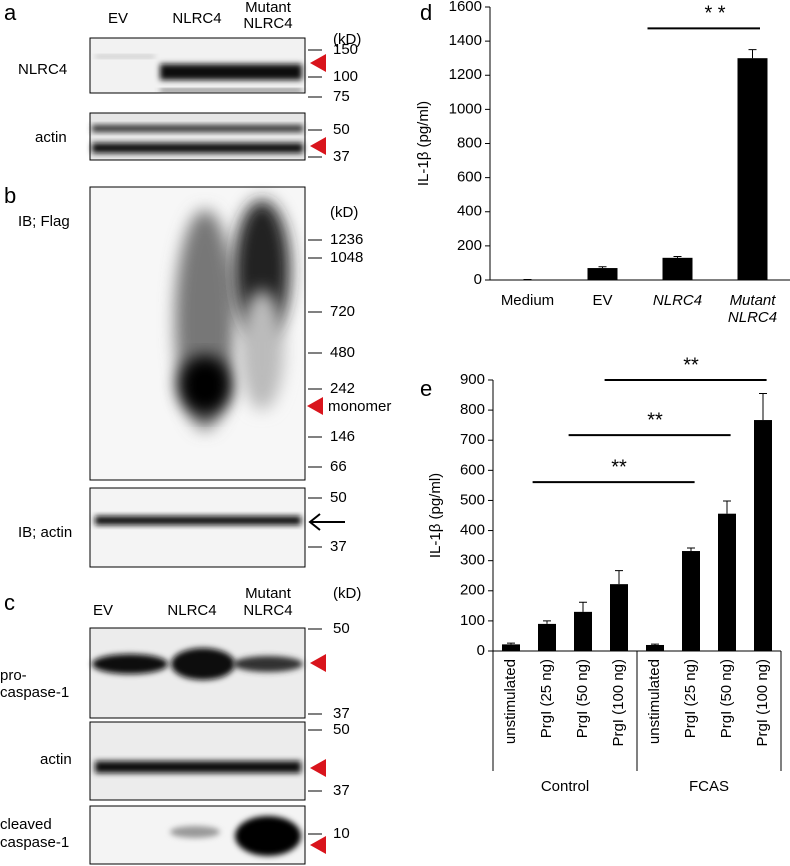 The height and width of the screenshot is (866, 790). I want to click on y-tick-label: 200, so click(472, 590).